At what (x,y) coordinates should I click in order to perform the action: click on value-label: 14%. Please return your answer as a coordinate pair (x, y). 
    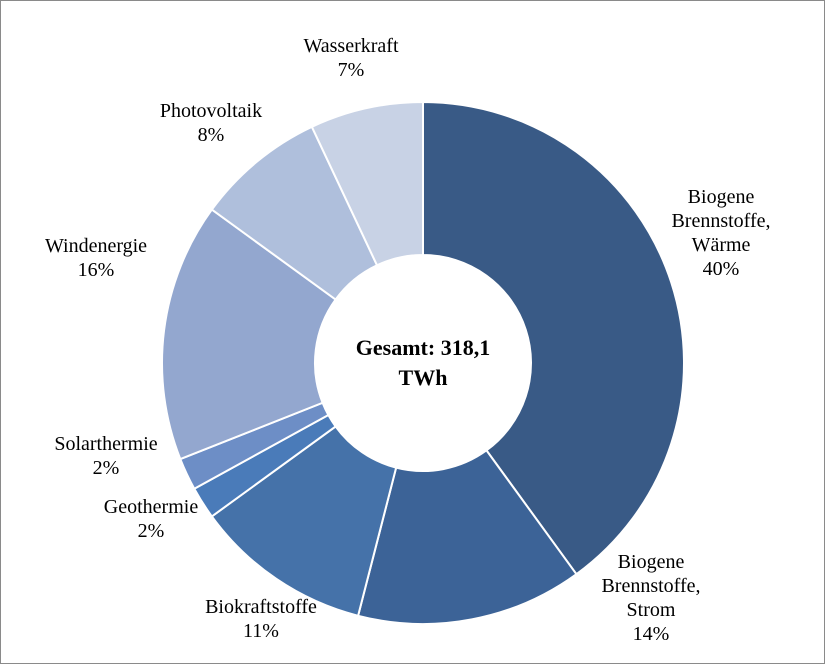
    Looking at the image, I should click on (651, 634).